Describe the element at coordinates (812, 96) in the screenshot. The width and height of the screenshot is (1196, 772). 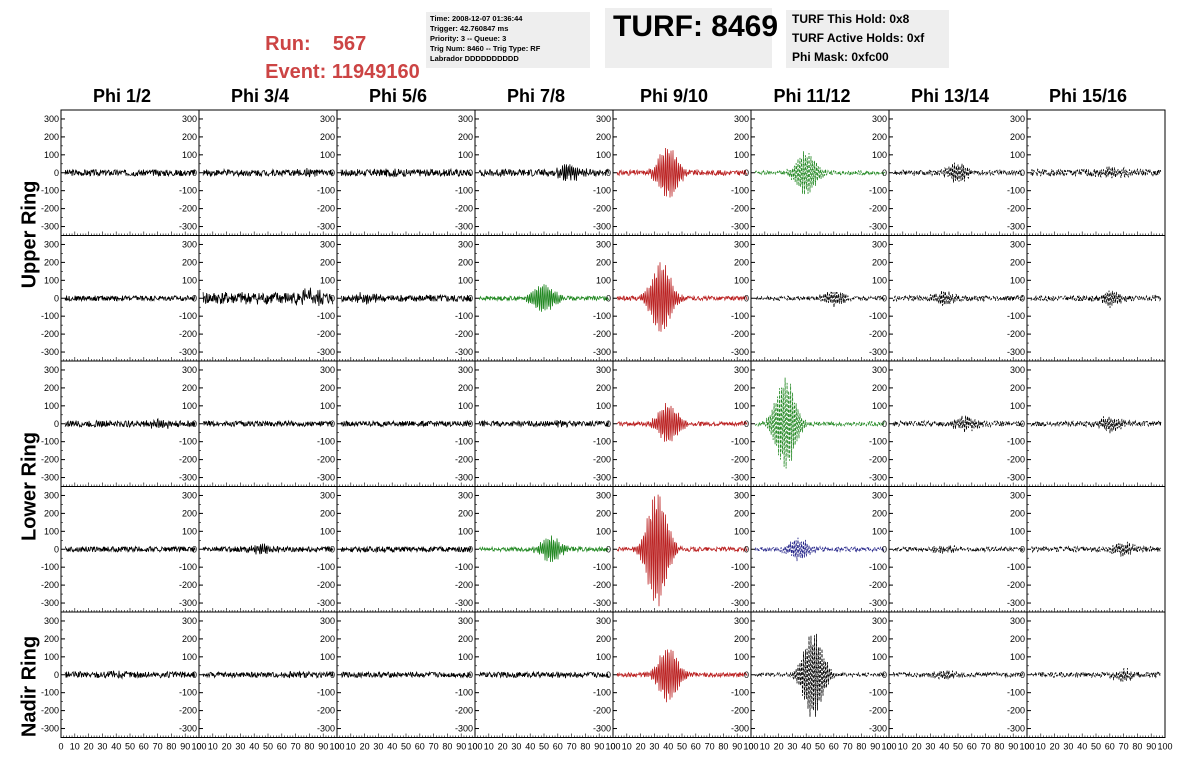
I see `col-title-phi-11-12: Phi 11/12` at that location.